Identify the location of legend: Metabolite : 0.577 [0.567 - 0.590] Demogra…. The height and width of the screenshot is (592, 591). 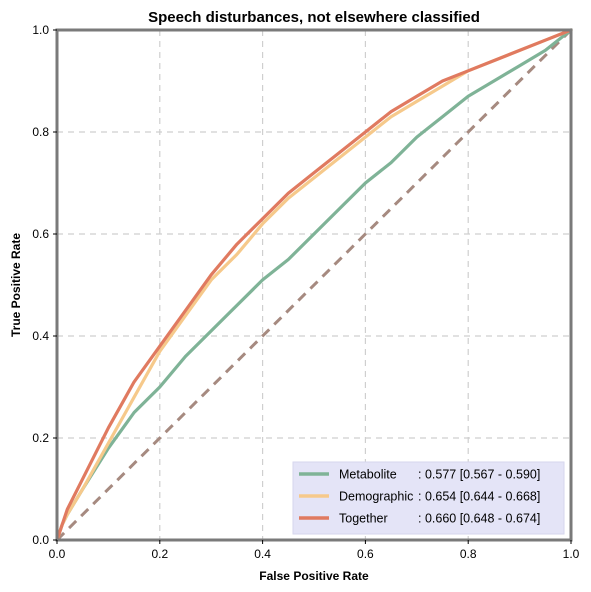
(428, 498).